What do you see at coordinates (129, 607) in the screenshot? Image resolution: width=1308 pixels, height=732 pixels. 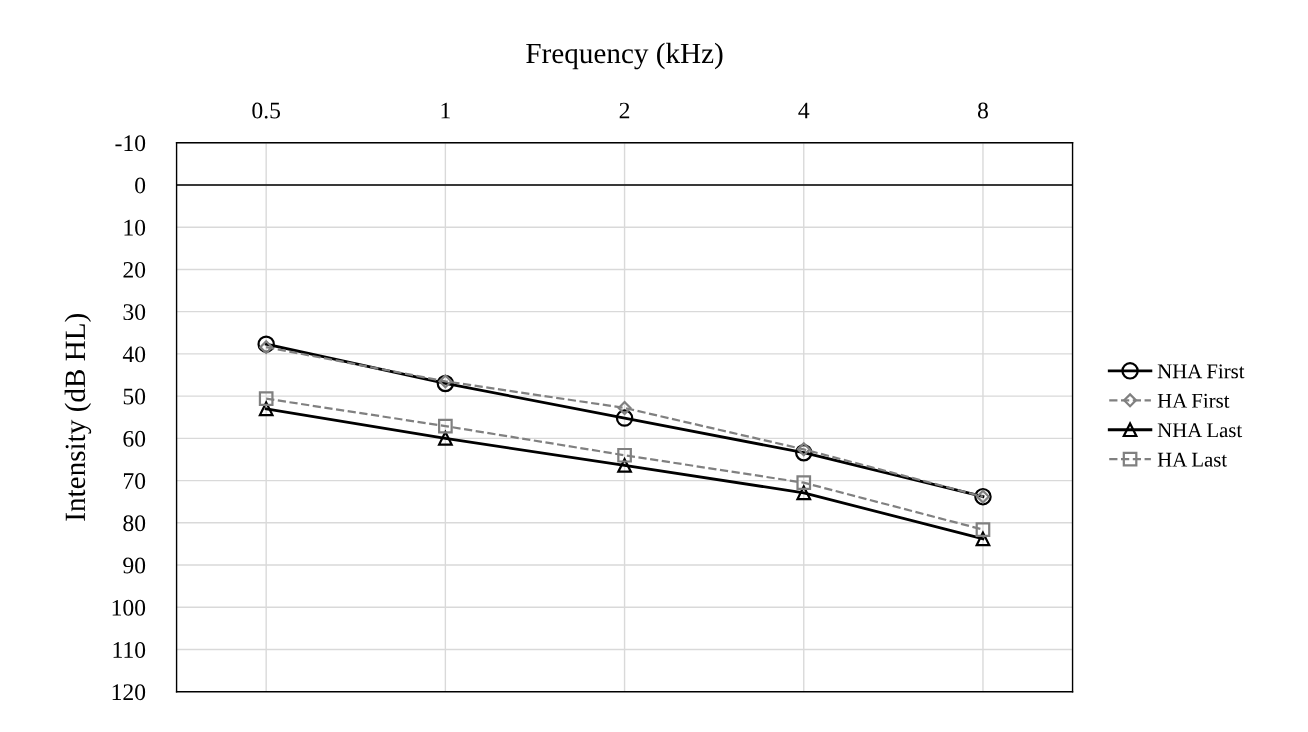 I see `y-tick-label: 100` at bounding box center [129, 607].